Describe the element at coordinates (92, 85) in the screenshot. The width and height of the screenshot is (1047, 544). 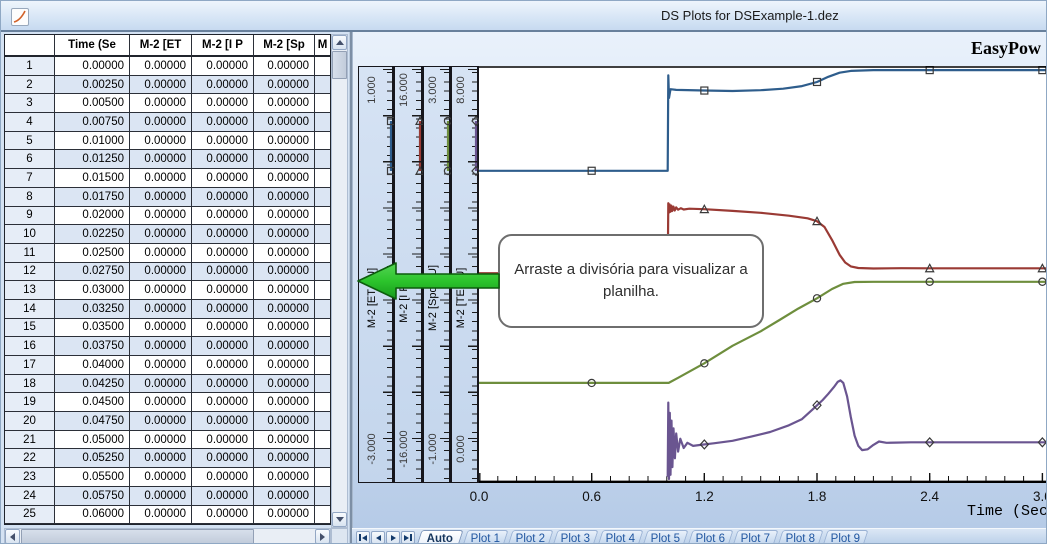
I see `cell: 0.00250` at that location.